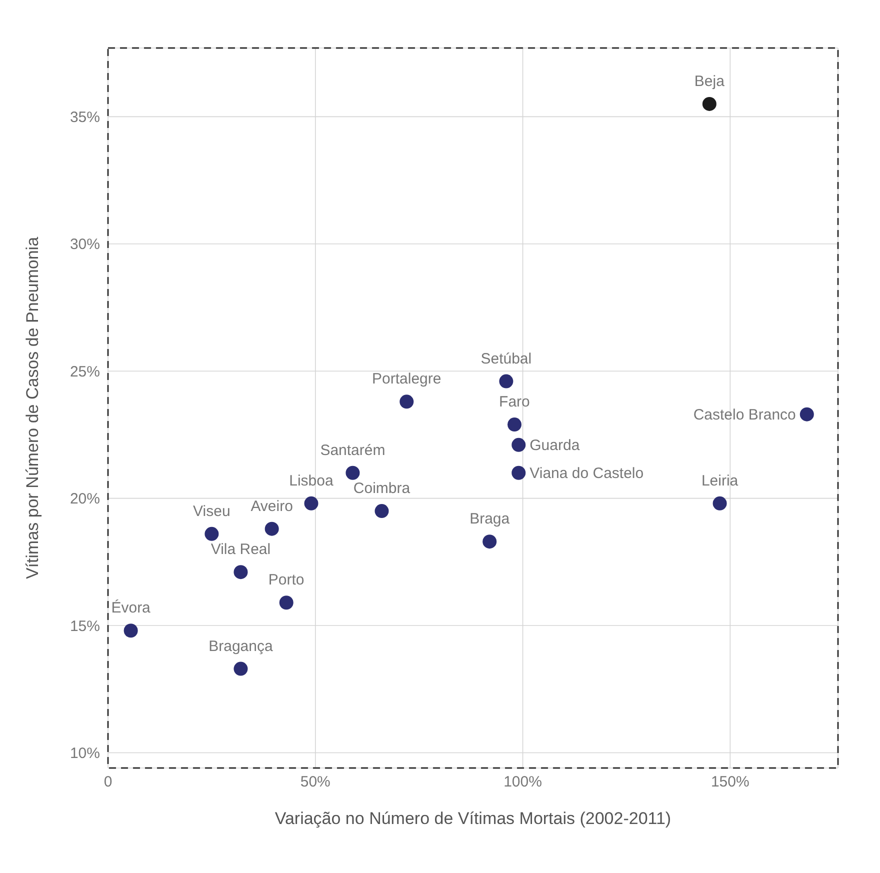 The width and height of the screenshot is (880, 873). I want to click on annotation: Vila Real, so click(240, 549).